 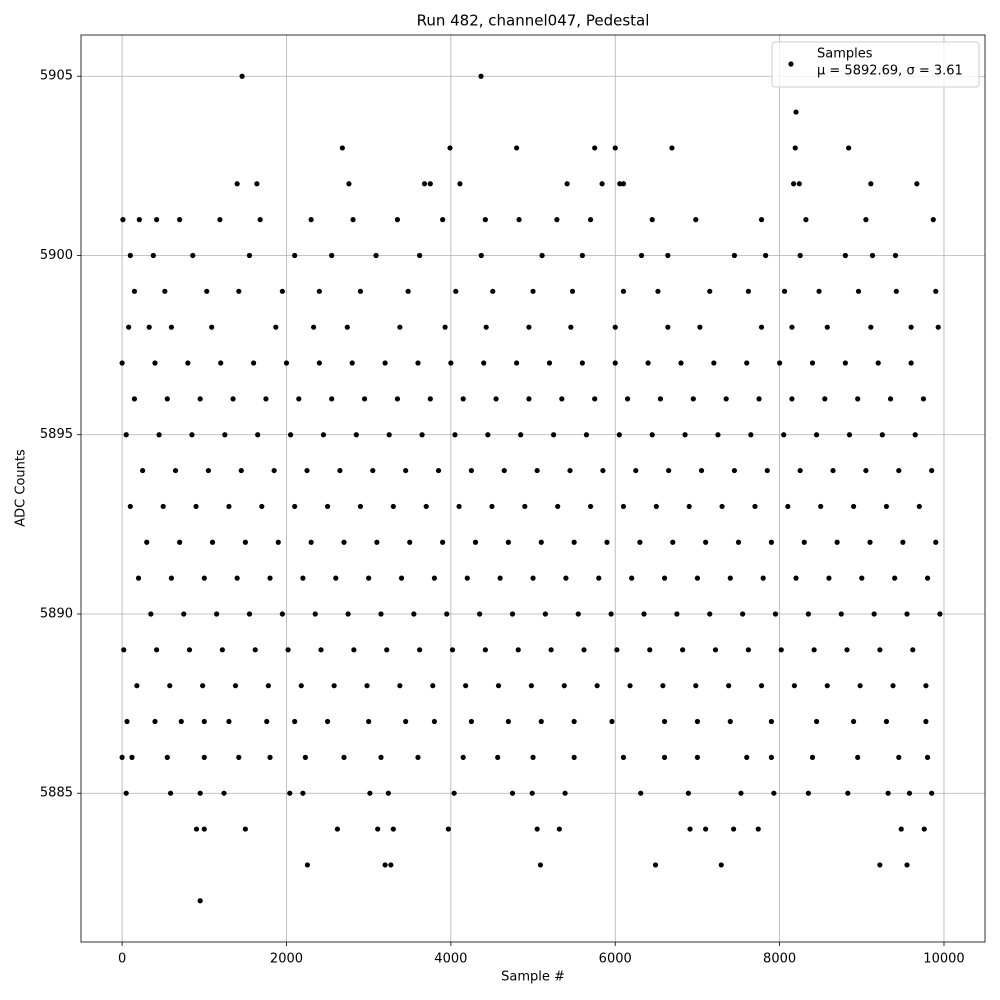 What do you see at coordinates (56, 76) in the screenshot?
I see `y-tick-label: 5905` at bounding box center [56, 76].